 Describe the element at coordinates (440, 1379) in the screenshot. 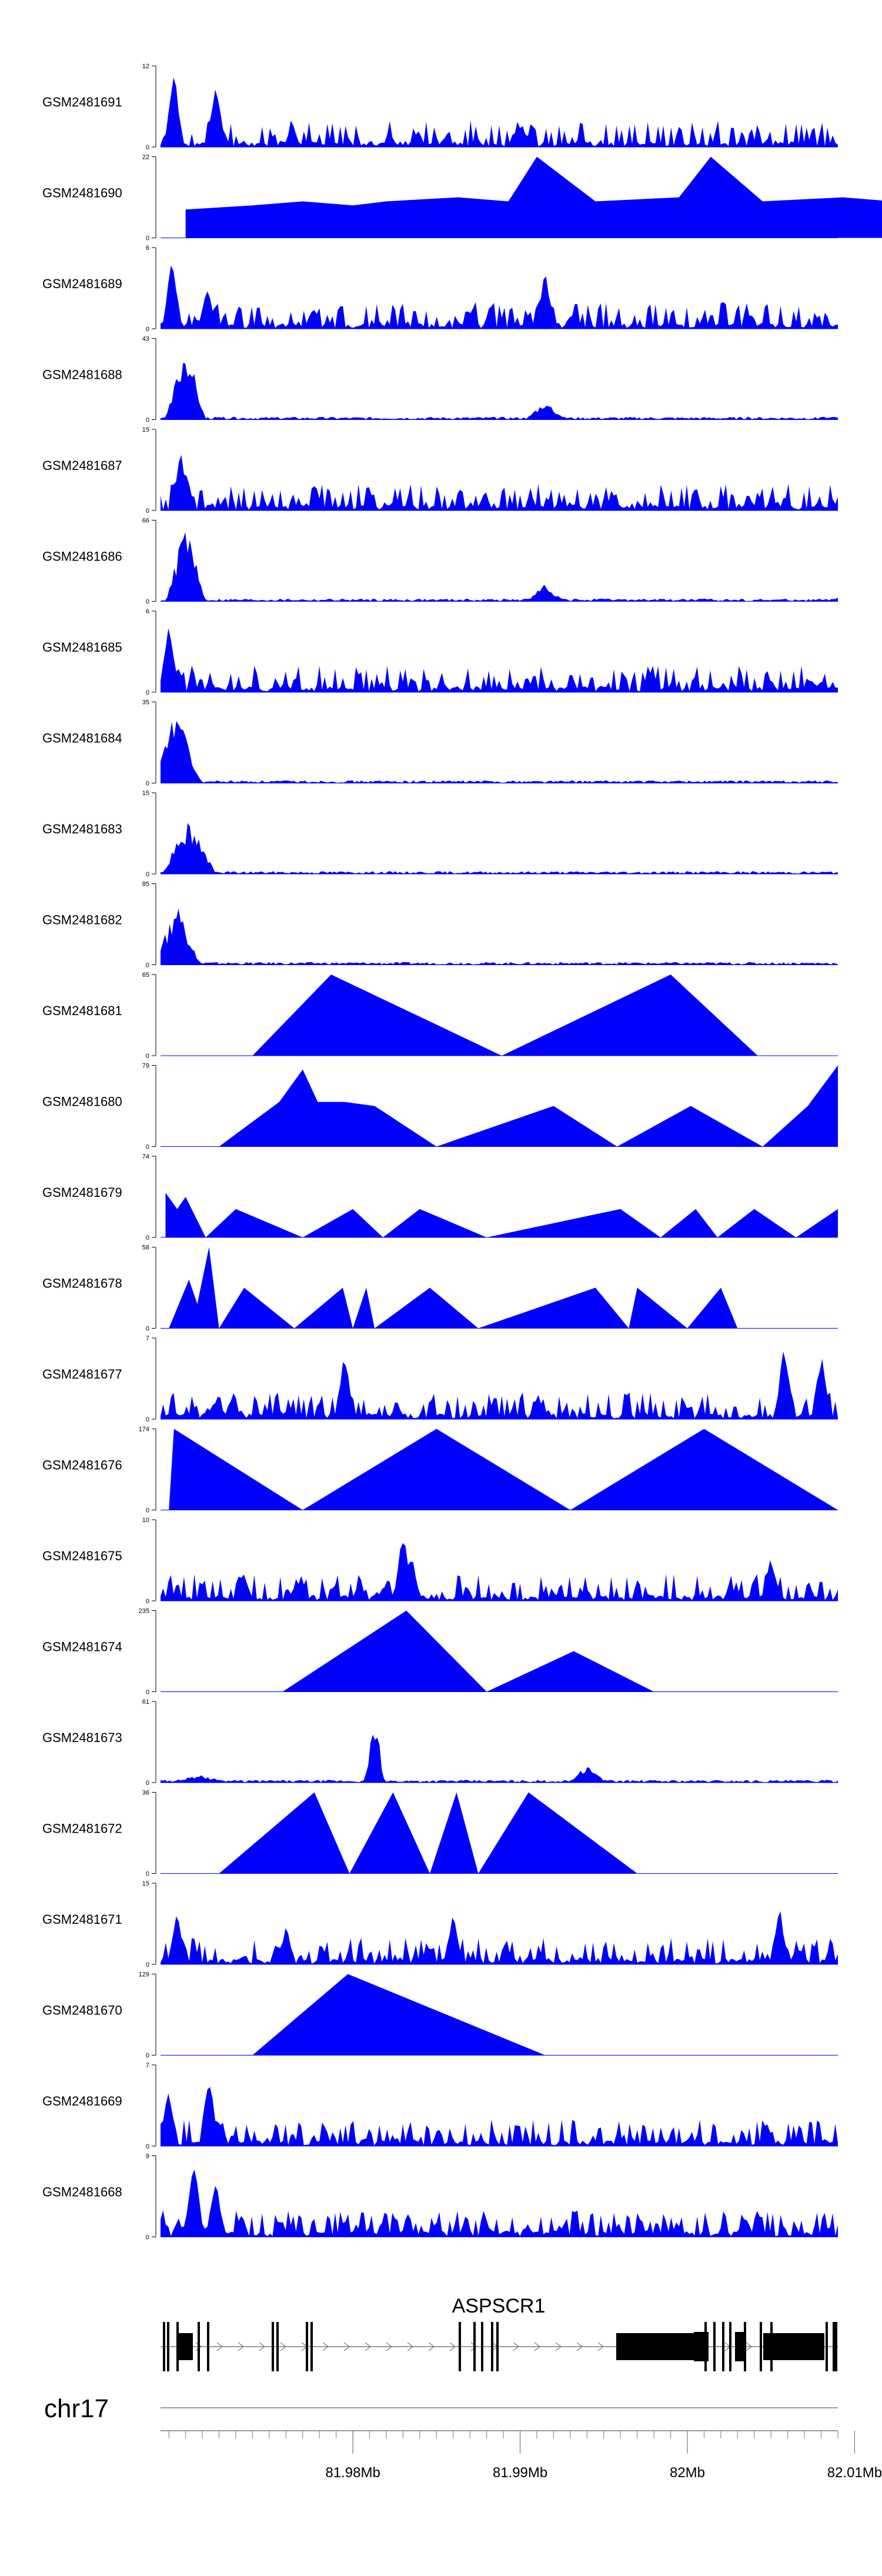

I see `track-GSM2481677: GSM2481677 7 0` at that location.